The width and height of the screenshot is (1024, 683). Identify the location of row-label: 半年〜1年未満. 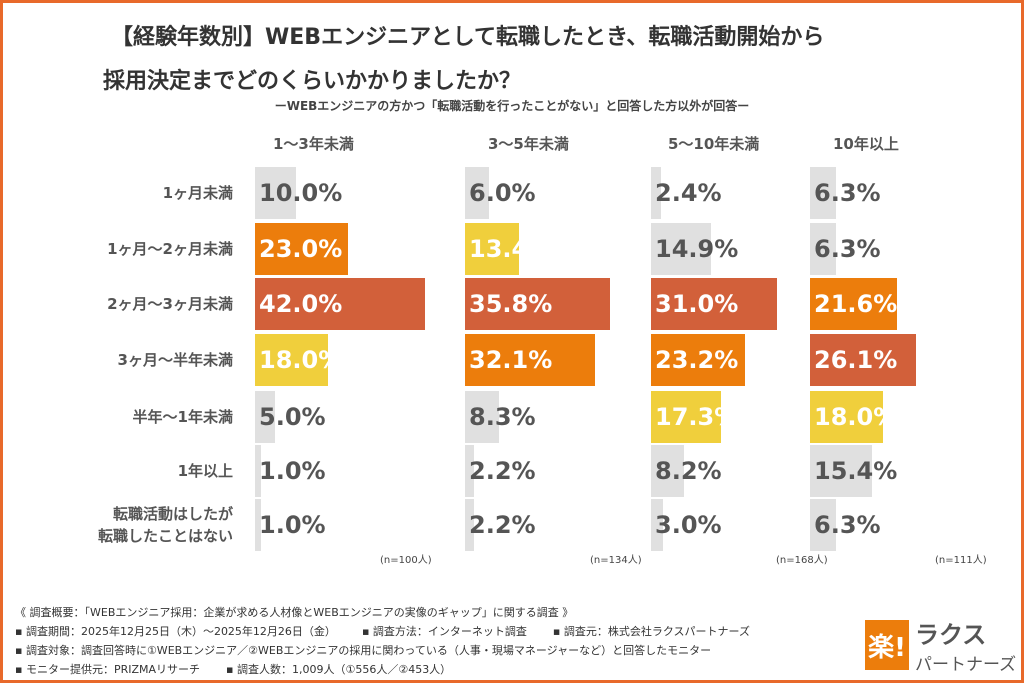
(182, 417).